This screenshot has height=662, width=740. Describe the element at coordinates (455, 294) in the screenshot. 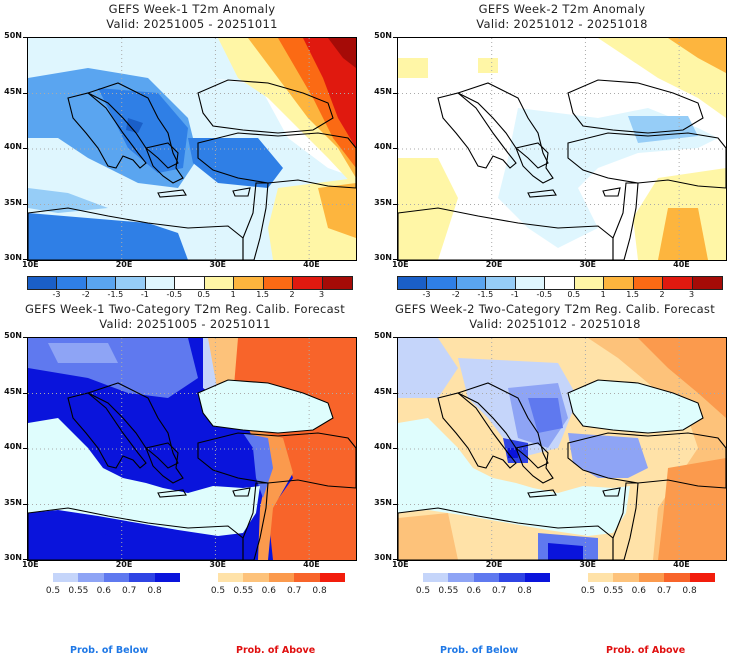

I see `colorbar-label: -2` at that location.